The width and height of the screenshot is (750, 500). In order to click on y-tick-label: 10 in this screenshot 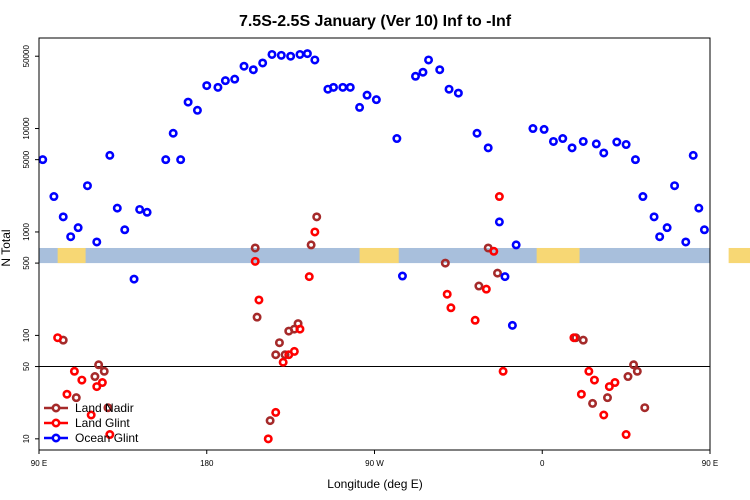, I will do `click(26, 438)`.